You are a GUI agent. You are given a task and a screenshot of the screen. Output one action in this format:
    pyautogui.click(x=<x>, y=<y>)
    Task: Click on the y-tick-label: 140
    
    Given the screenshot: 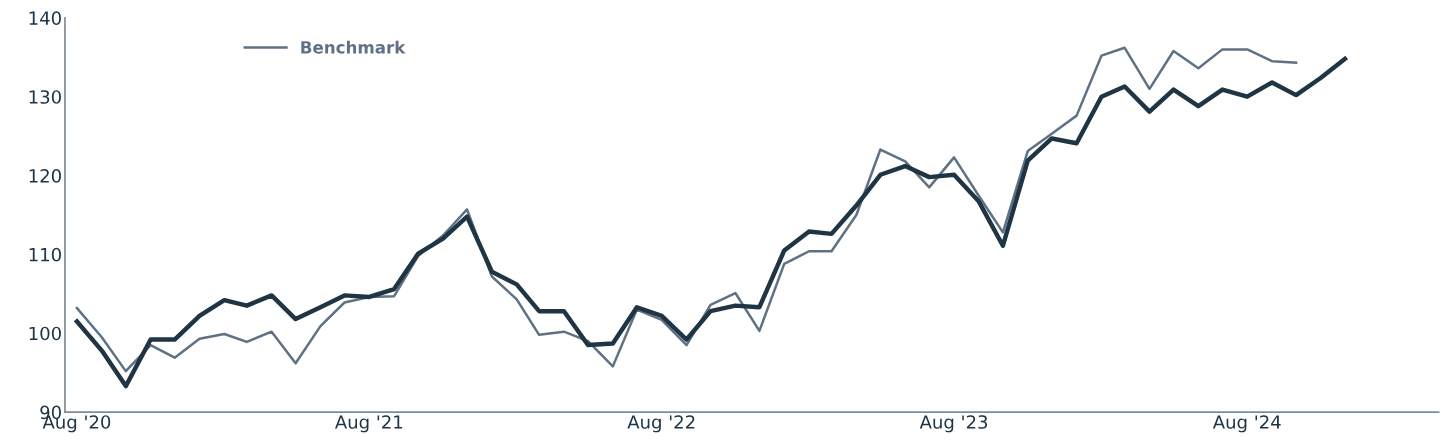 What is the action you would take?
    pyautogui.click(x=45, y=18)
    